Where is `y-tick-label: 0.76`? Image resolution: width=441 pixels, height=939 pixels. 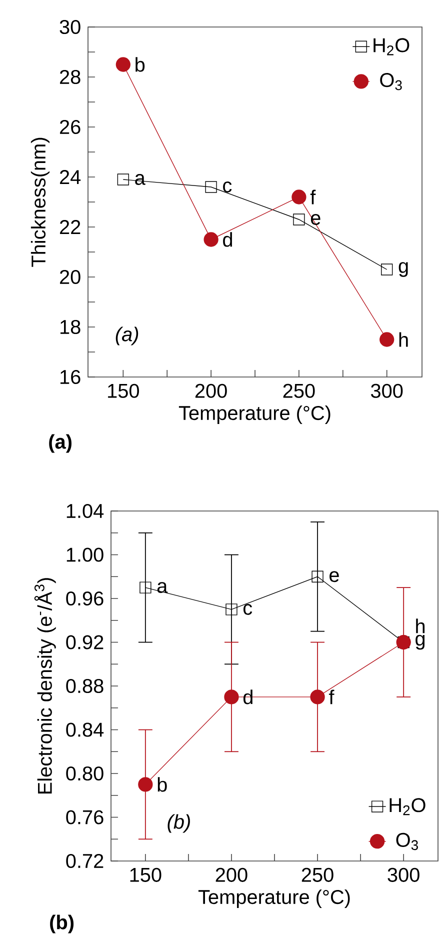 y-tick-label: 0.76 is located at coordinates (85, 817).